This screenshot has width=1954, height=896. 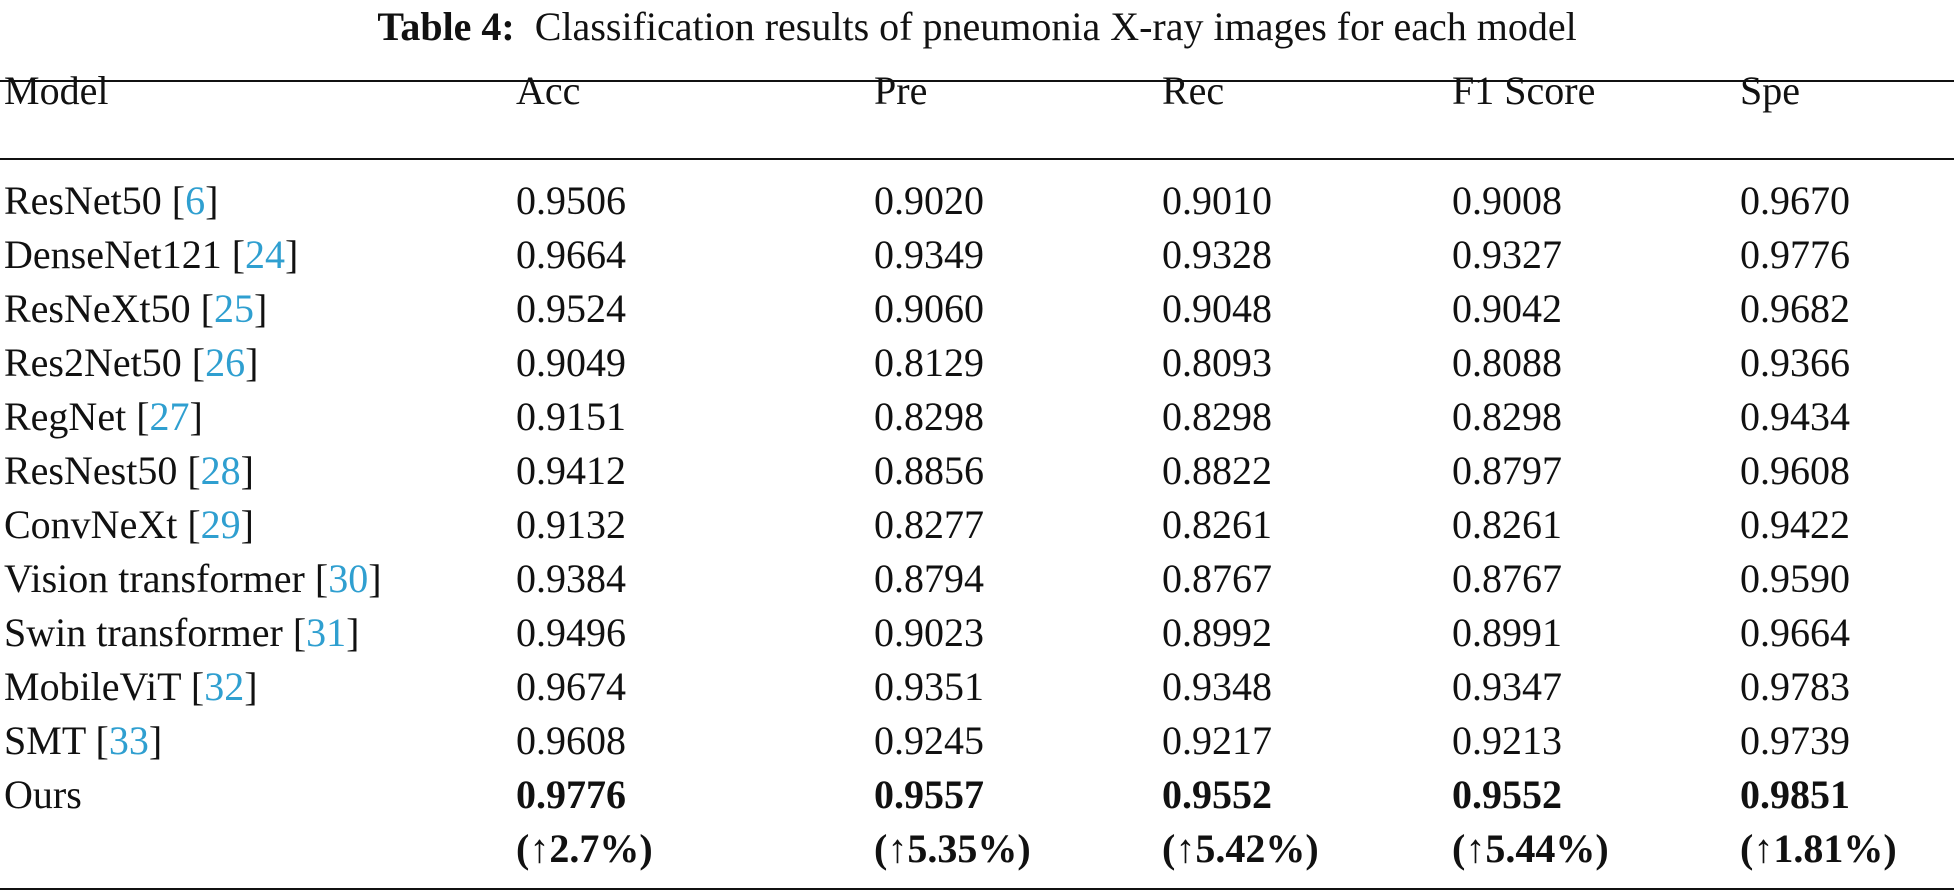 What do you see at coordinates (1770, 90) in the screenshot?
I see `header-spe: Spe` at bounding box center [1770, 90].